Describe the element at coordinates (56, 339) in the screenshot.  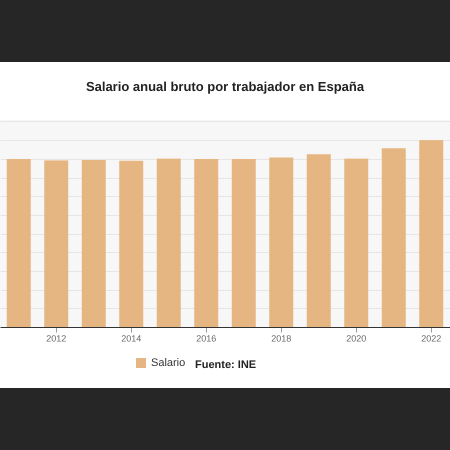
I see `x-tick-label: 2012` at that location.